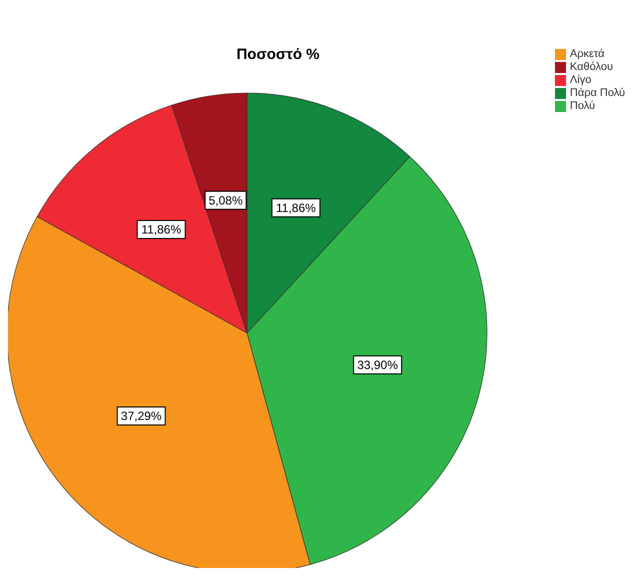 The width and height of the screenshot is (643, 575). I want to click on legend-label: Πολύ, so click(583, 106).